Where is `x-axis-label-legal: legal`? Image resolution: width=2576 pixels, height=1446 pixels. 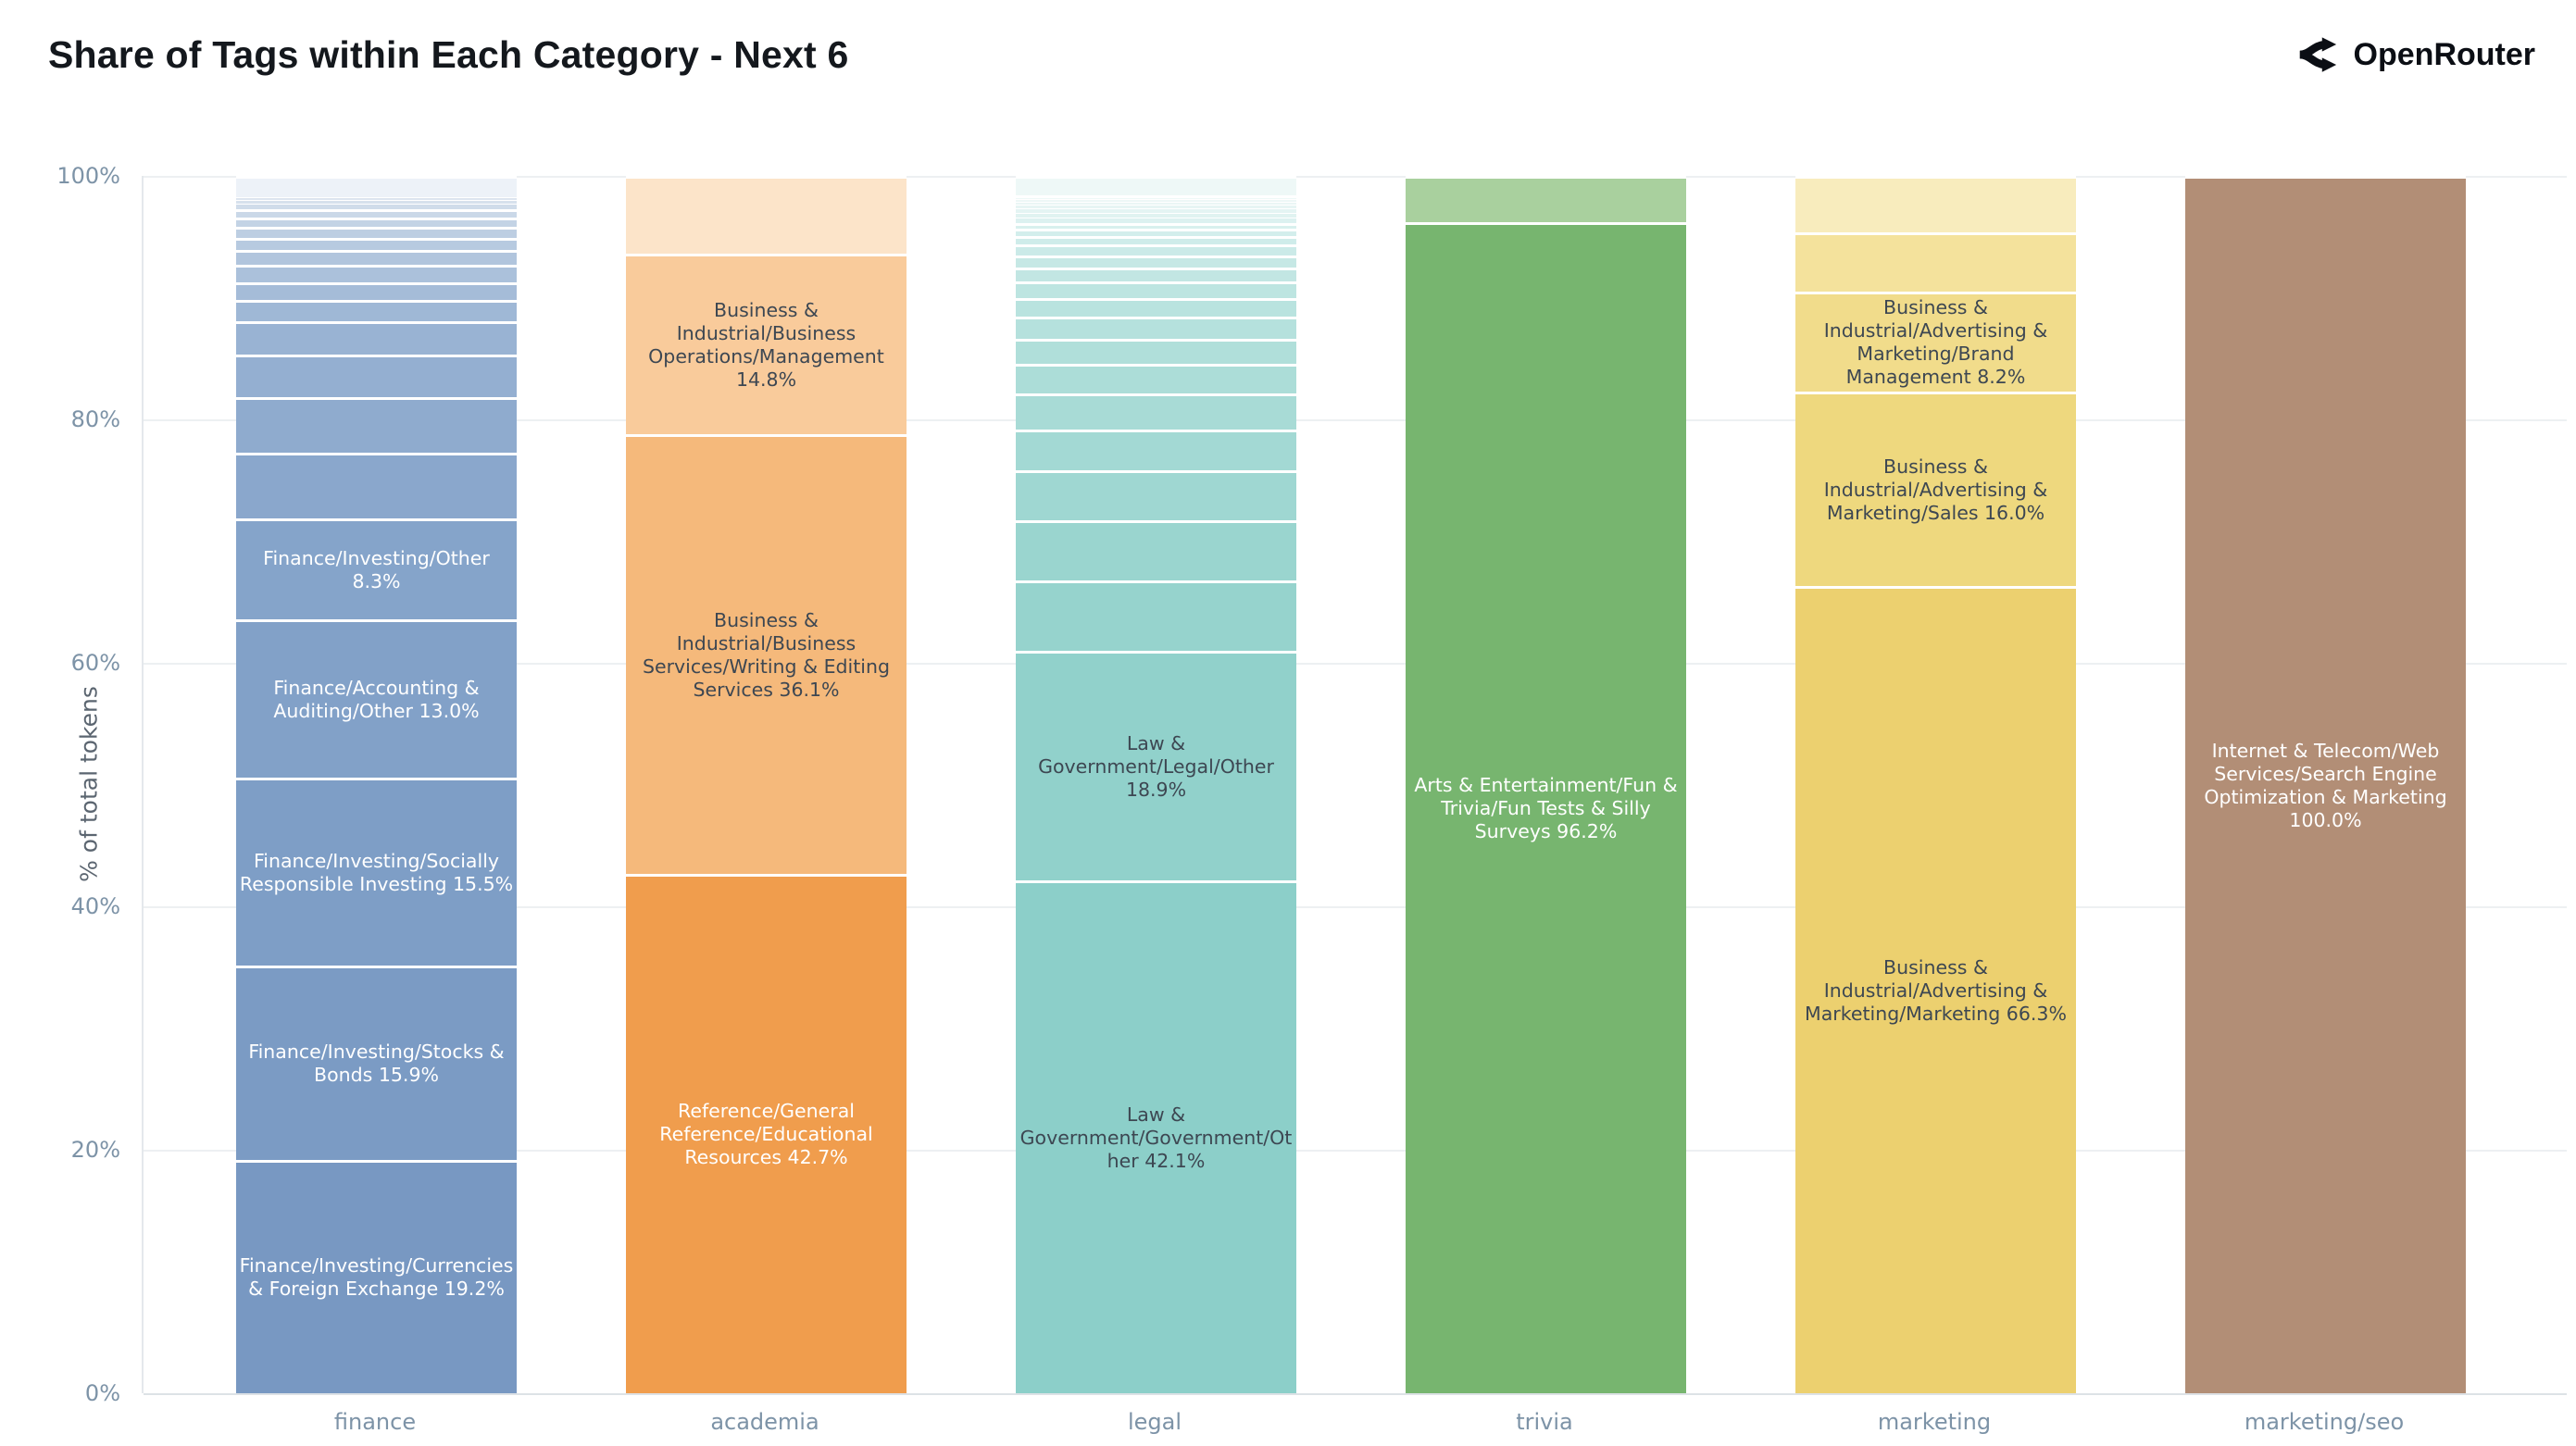 x-axis-label-legal: legal is located at coordinates (1154, 1422).